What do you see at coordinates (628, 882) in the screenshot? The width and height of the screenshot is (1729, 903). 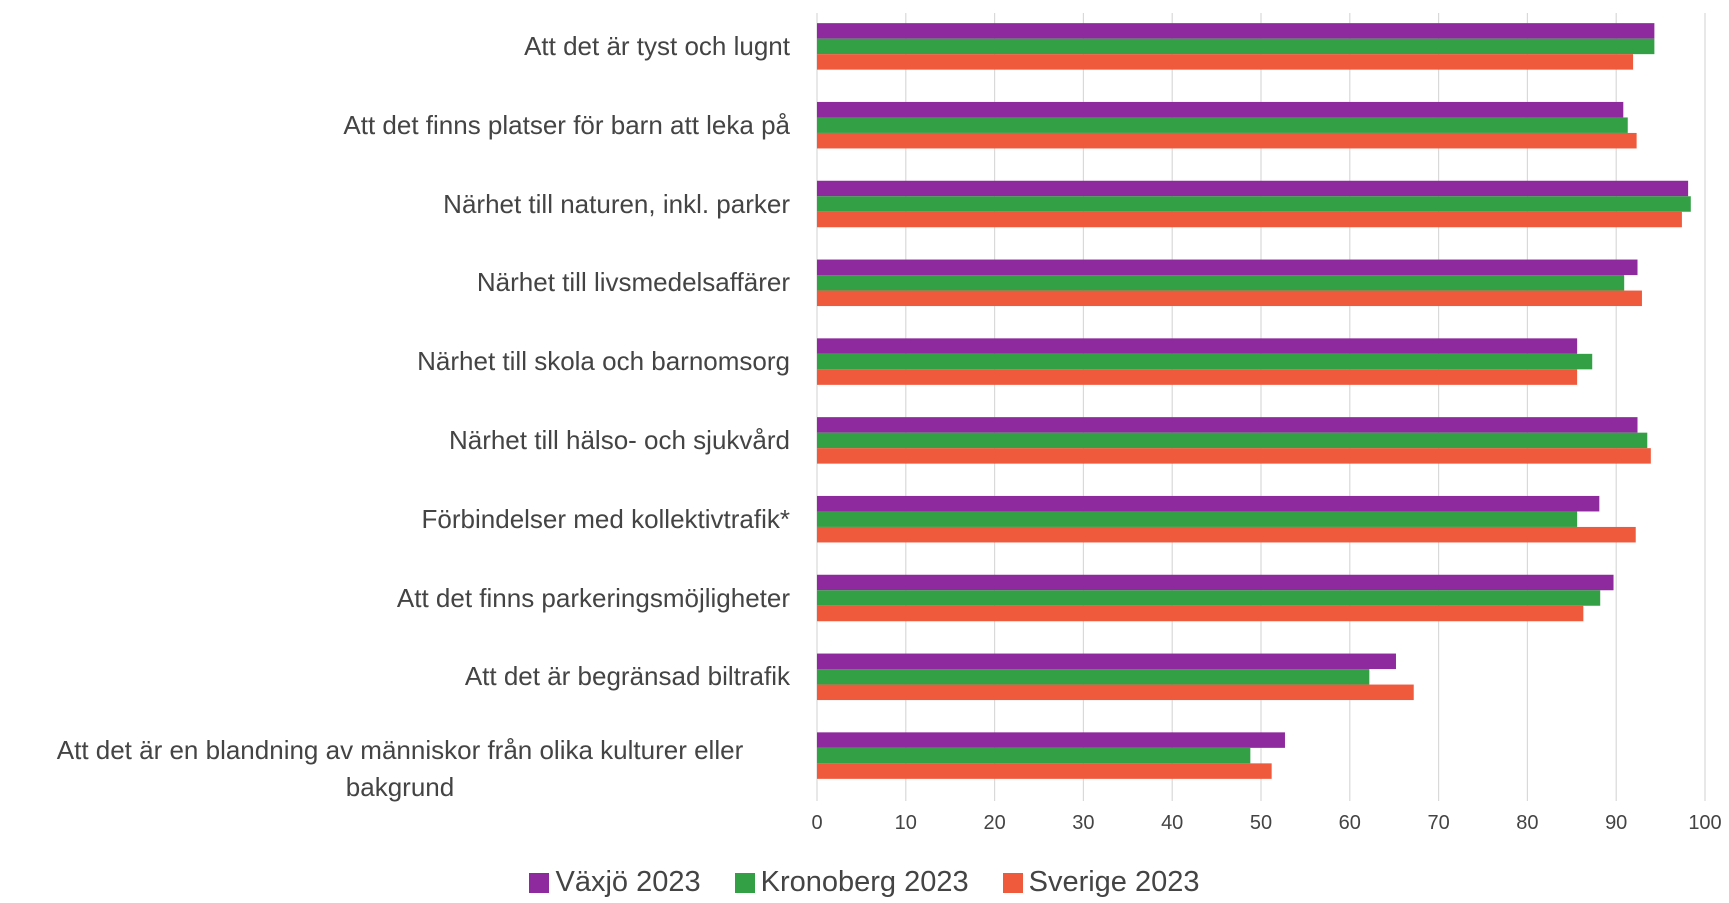 I see `legend-label: Växjö 2023` at bounding box center [628, 882].